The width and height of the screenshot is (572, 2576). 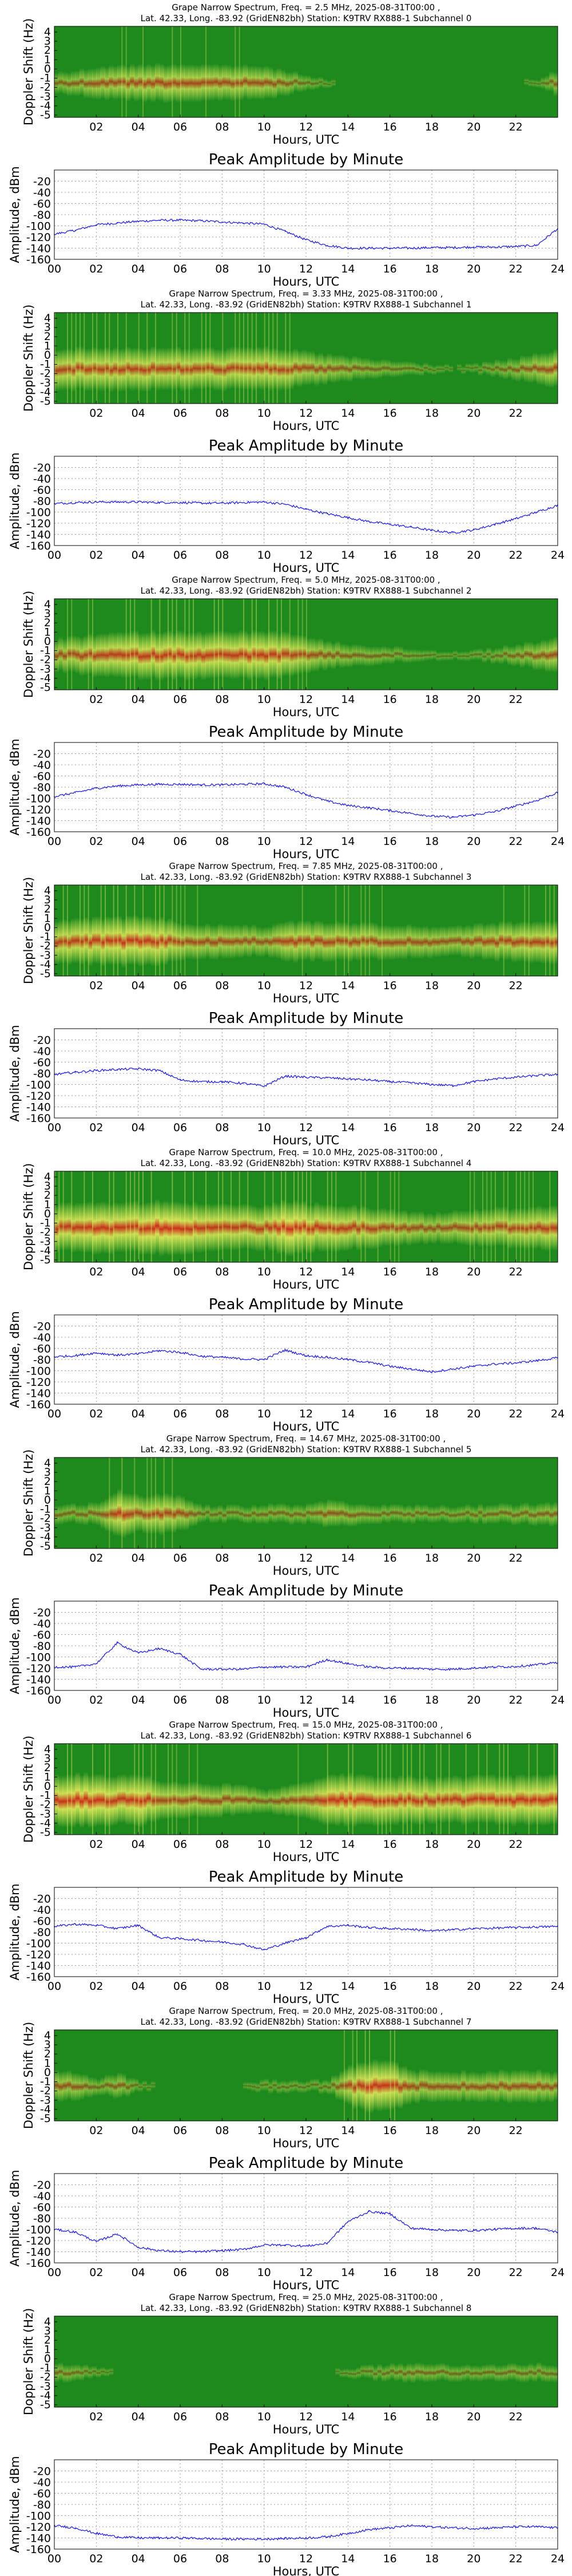 I want to click on amplitude-xtick-label: 24, so click(x=558, y=1414).